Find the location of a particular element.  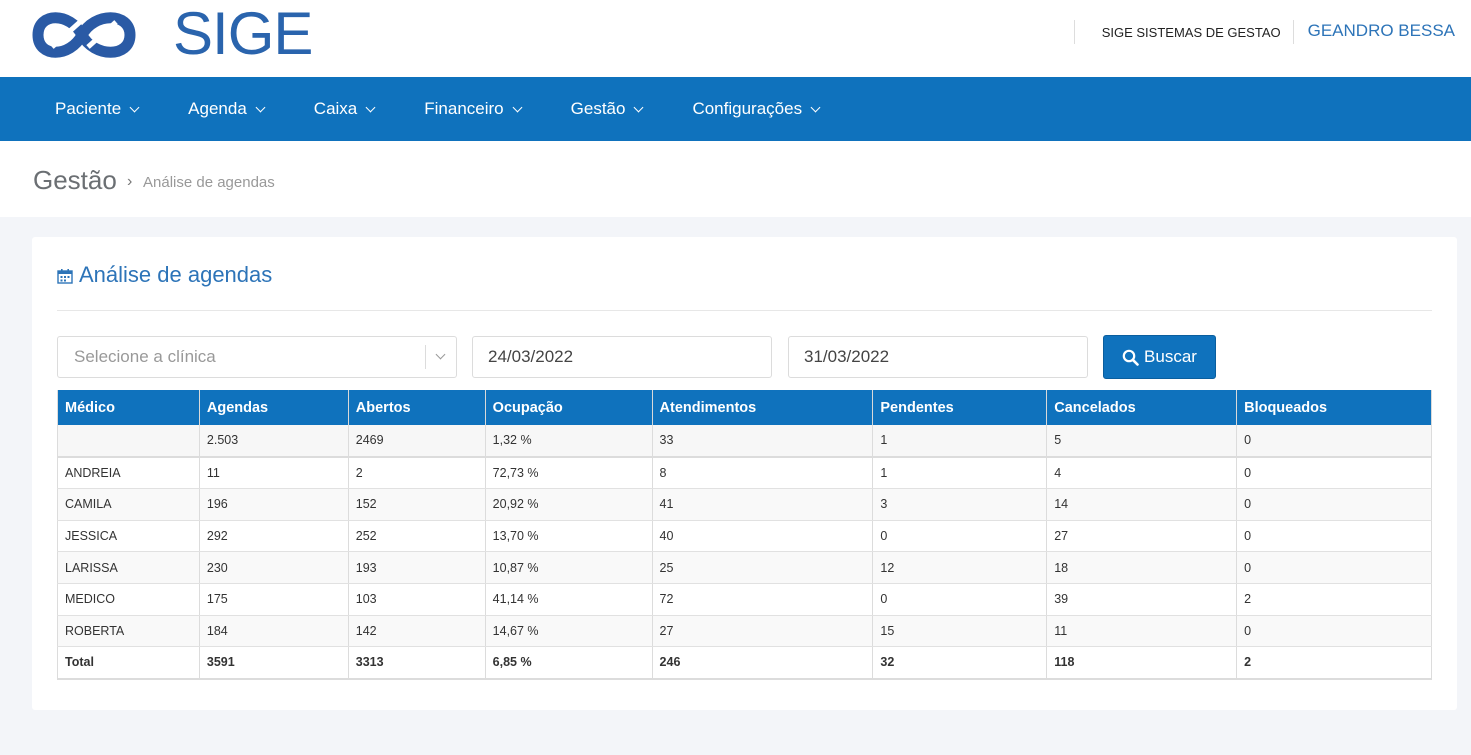

table-cell: 20,92 % is located at coordinates (569, 504).